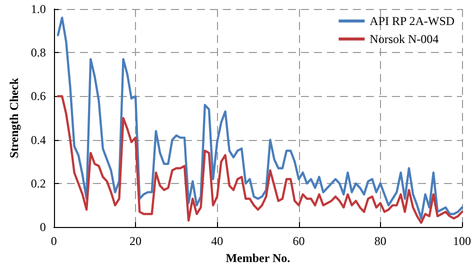  Describe the element at coordinates (298, 241) in the screenshot. I see `x-tick-label: 60` at that location.